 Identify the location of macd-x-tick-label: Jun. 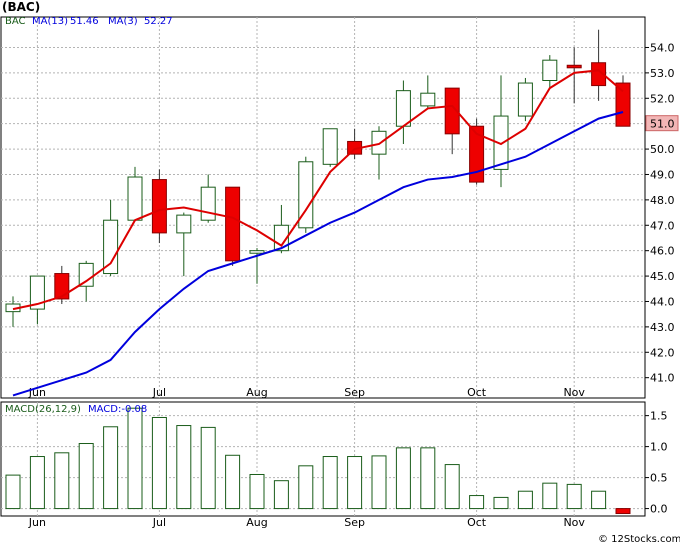
(37, 522).